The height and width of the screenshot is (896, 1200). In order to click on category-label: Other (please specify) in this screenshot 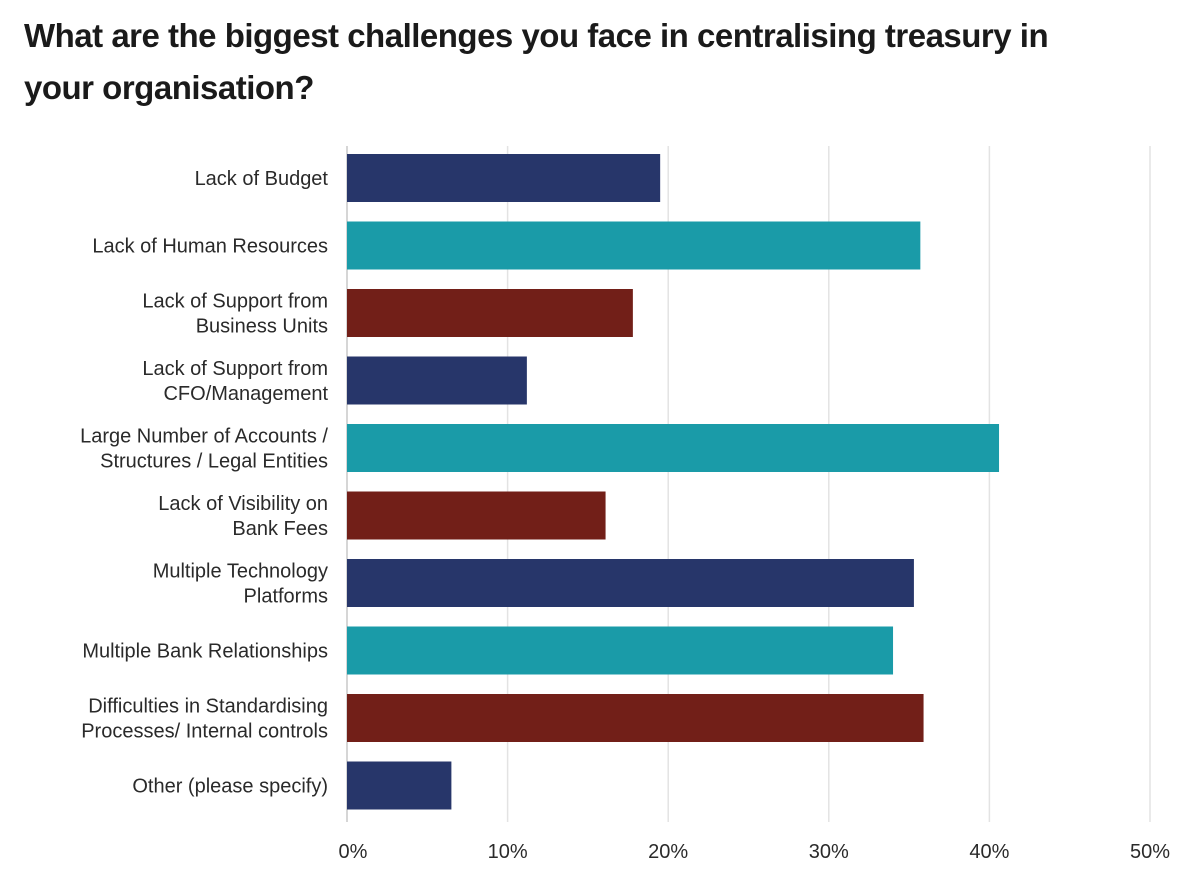, I will do `click(230, 787)`.